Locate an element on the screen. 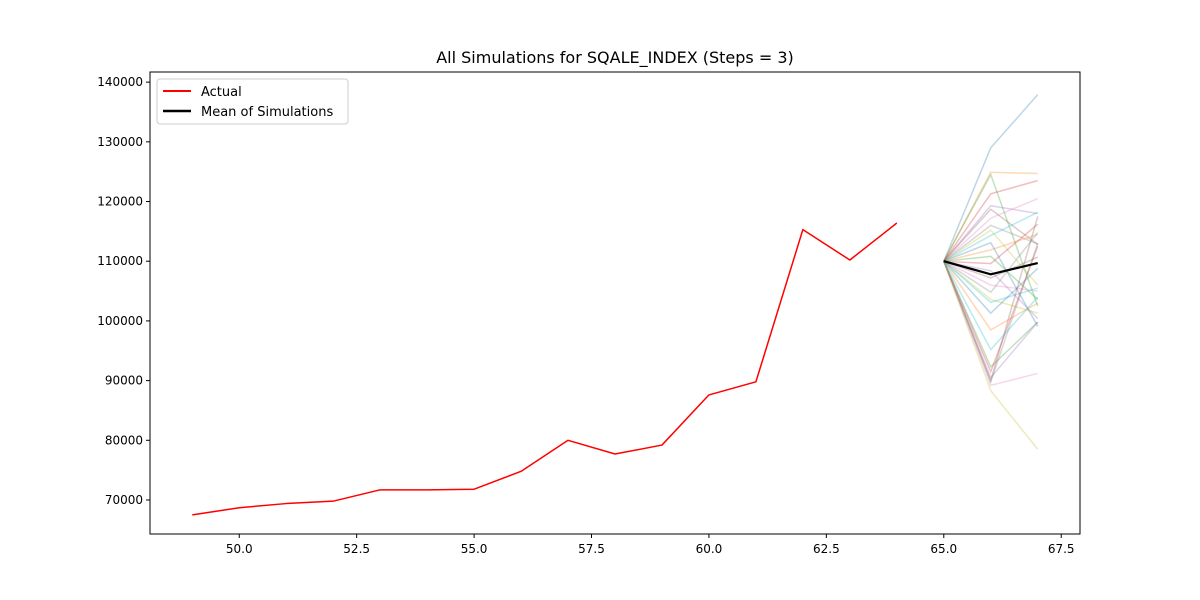 The image size is (1200, 600). x-axis: 50.0 52.5 55.0 57.5 60.0 62.5 65.0 67.5 is located at coordinates (650, 545).